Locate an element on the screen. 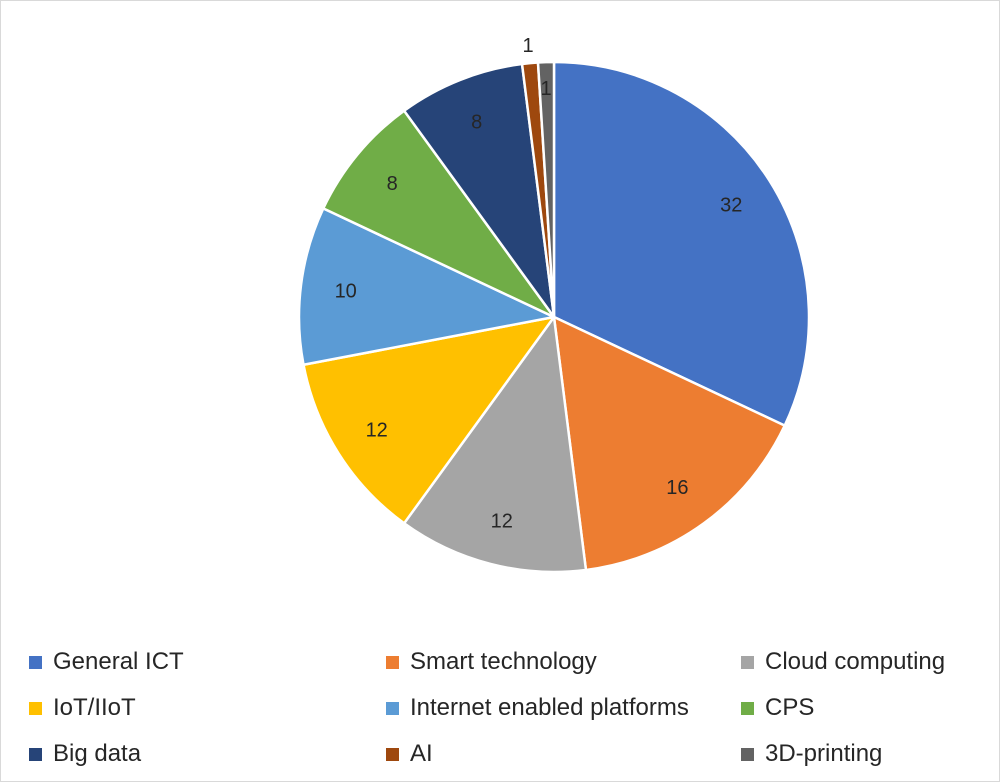  legend-swatch-ai is located at coordinates (392, 754).